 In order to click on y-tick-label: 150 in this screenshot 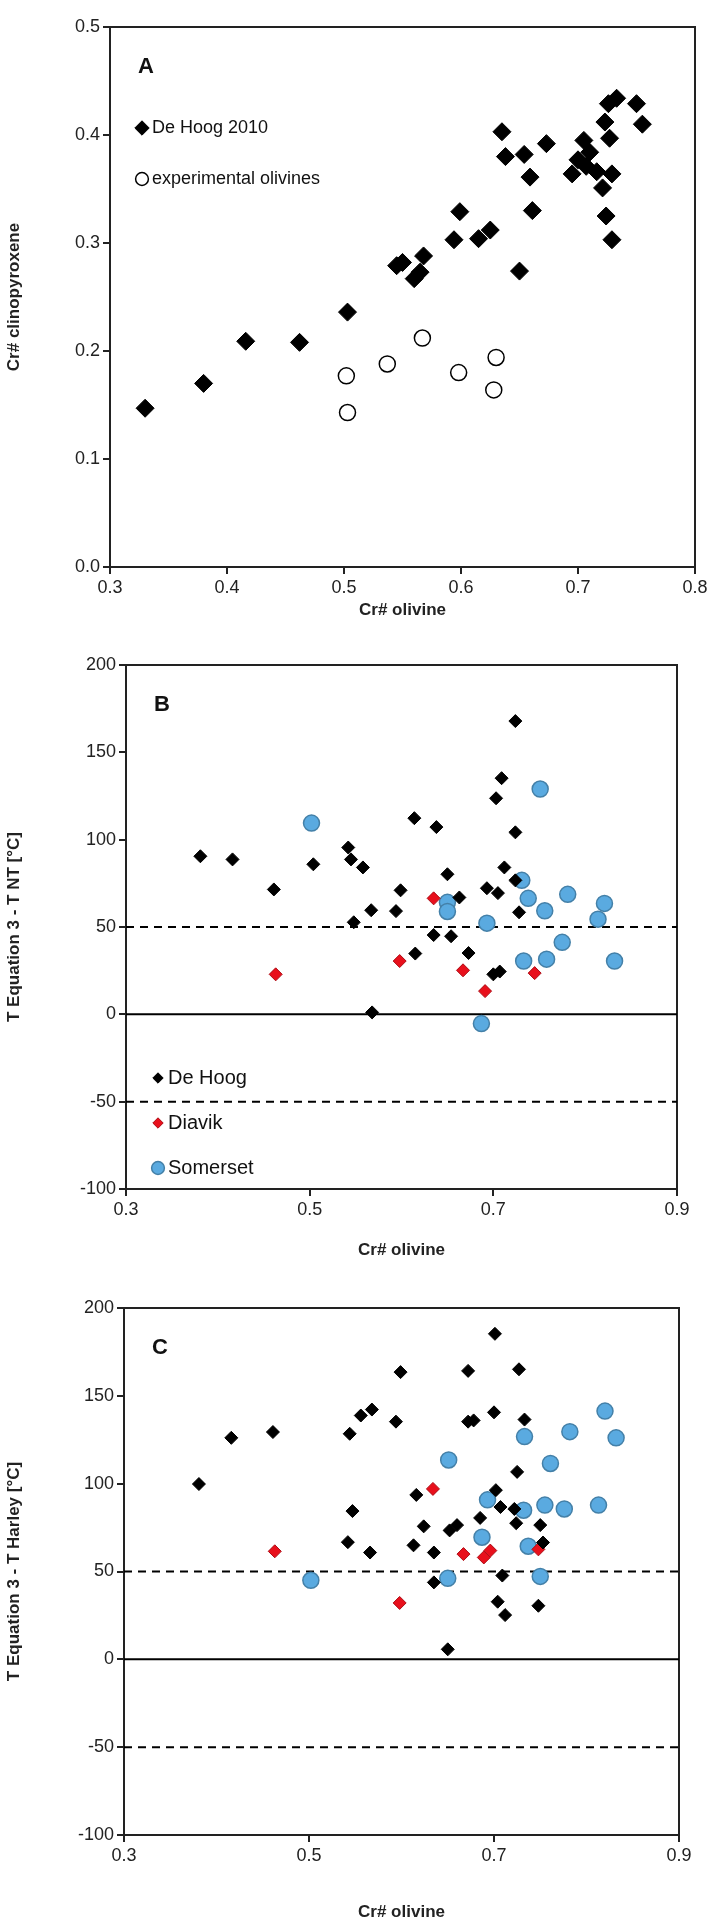, I will do `click(100, 751)`.